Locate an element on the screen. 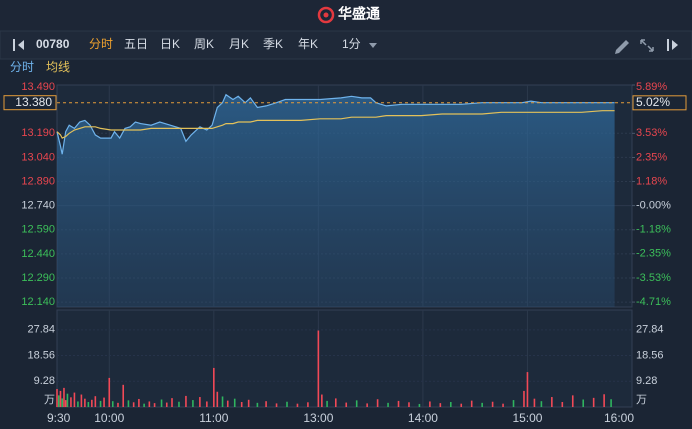 Image resolution: width=692 pixels, height=429 pixels. y2-tick-label: -2.35% is located at coordinates (653, 254).